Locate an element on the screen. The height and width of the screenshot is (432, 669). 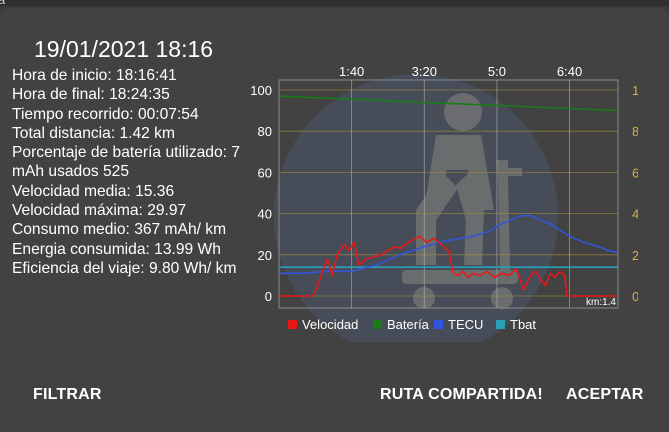
y-tick-label-left: 40 is located at coordinates (265, 214).